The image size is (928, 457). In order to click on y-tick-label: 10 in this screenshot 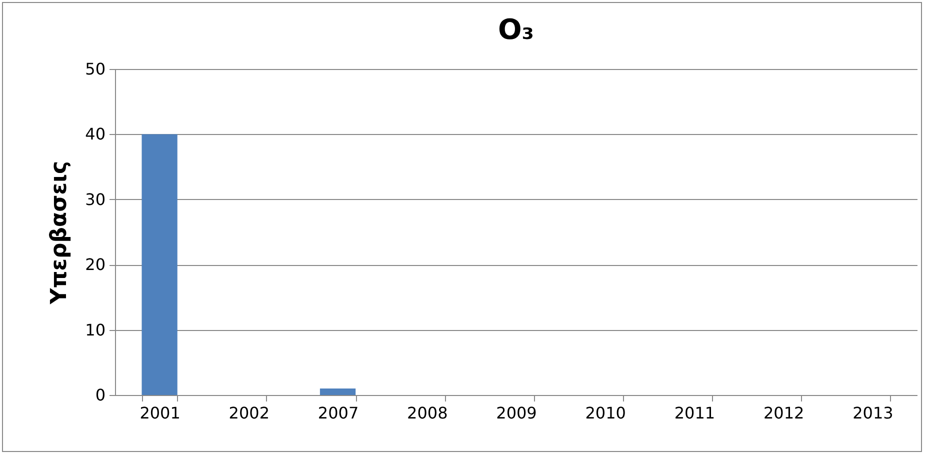, I will do `click(95, 330)`.